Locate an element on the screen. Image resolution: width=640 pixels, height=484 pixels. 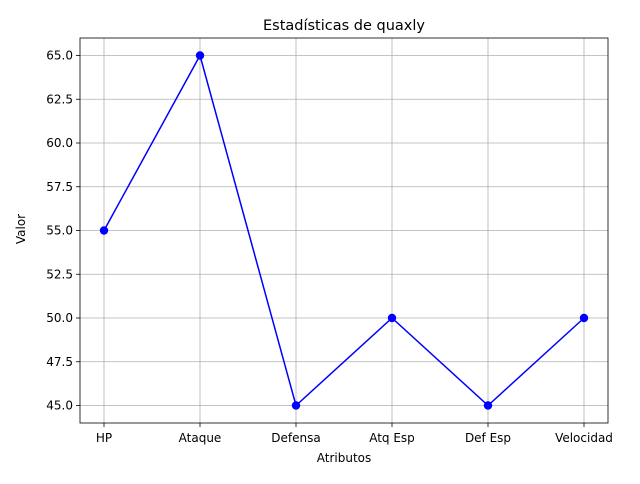
x-tick-label: HP is located at coordinates (104, 438).